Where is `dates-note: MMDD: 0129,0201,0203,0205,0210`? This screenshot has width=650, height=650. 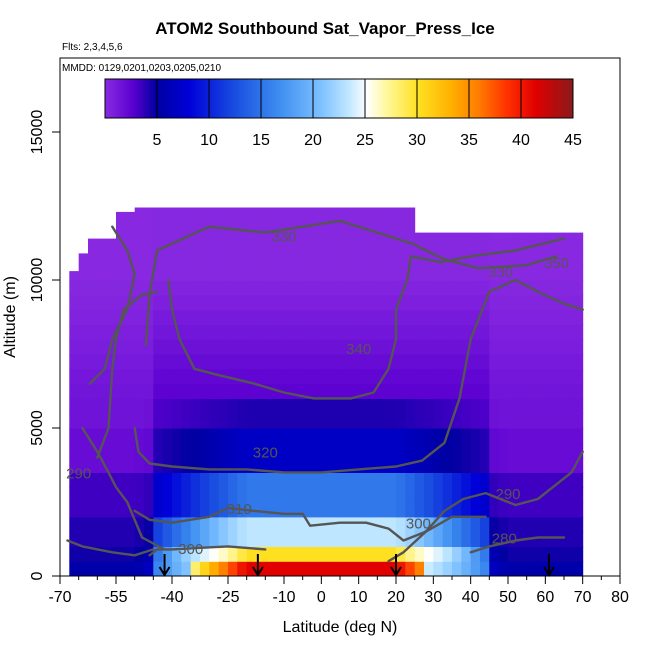 dates-note: MMDD: 0129,0201,0203,0205,0210 is located at coordinates (141, 68).